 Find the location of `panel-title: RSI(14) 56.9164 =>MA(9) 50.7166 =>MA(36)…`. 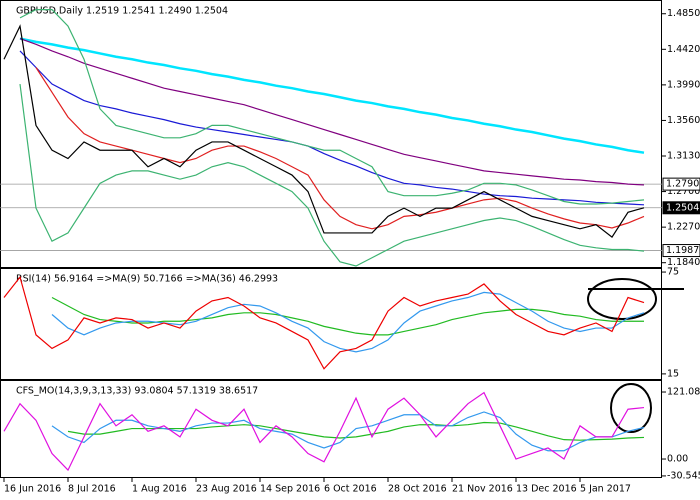

panel-title: RSI(14) 56.9164 =>MA(9) 50.7166 =>MA(36)… is located at coordinates (147, 279).